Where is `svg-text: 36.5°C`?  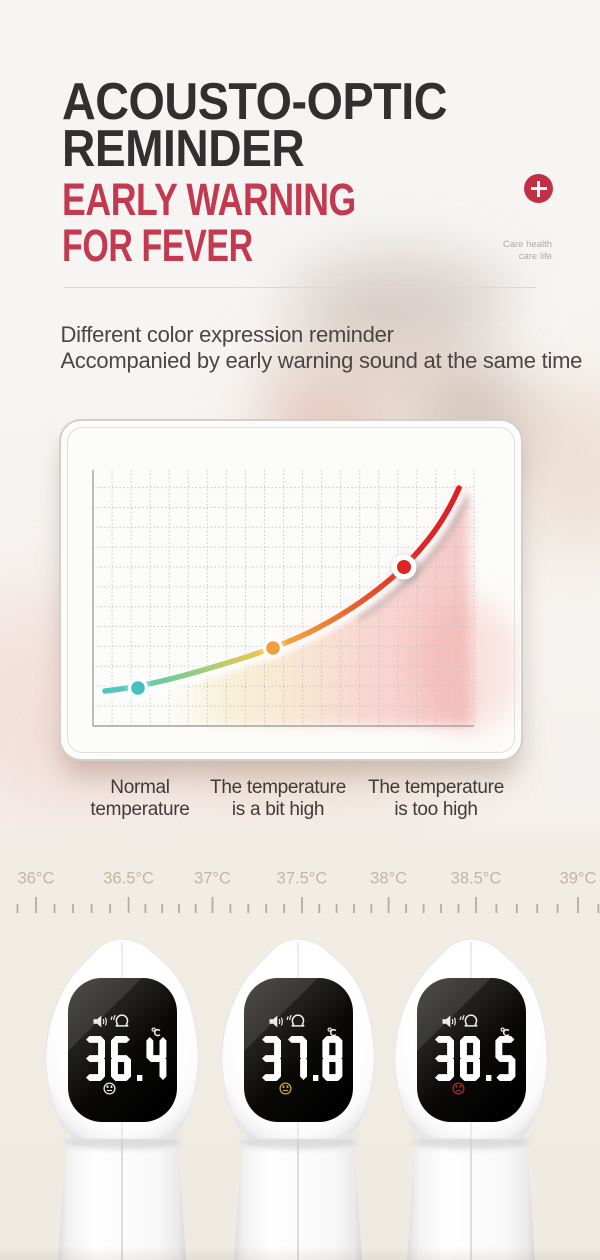
svg-text: 36.5°C is located at coordinates (128, 879).